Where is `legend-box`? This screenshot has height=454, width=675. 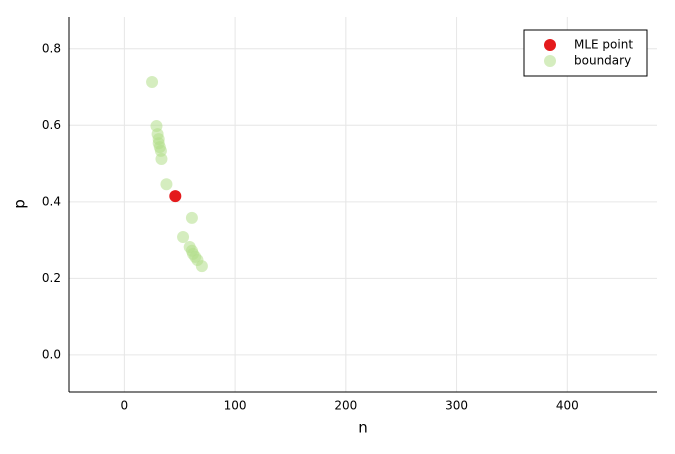
legend-box is located at coordinates (585, 53).